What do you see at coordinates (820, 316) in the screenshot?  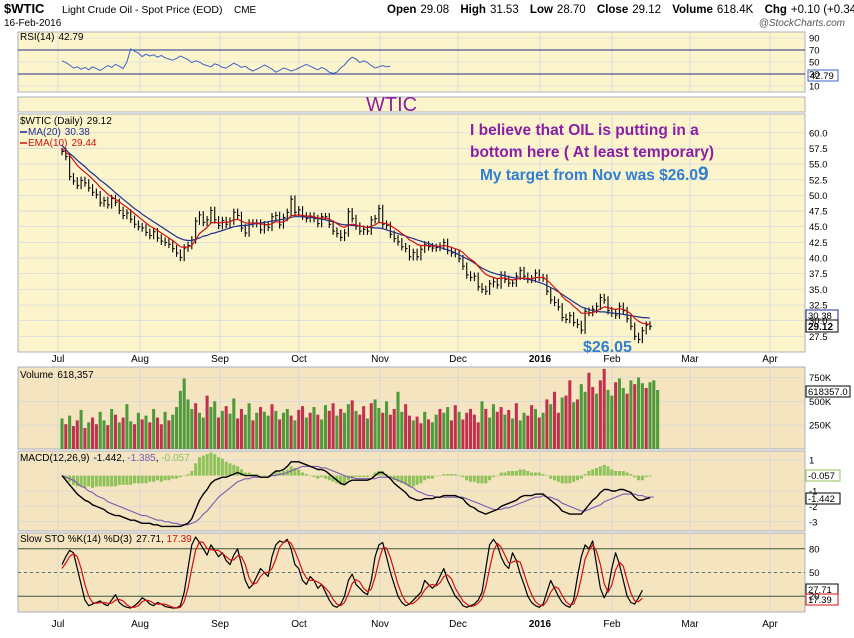 I see `ma-last-tag: 30.38` at bounding box center [820, 316].